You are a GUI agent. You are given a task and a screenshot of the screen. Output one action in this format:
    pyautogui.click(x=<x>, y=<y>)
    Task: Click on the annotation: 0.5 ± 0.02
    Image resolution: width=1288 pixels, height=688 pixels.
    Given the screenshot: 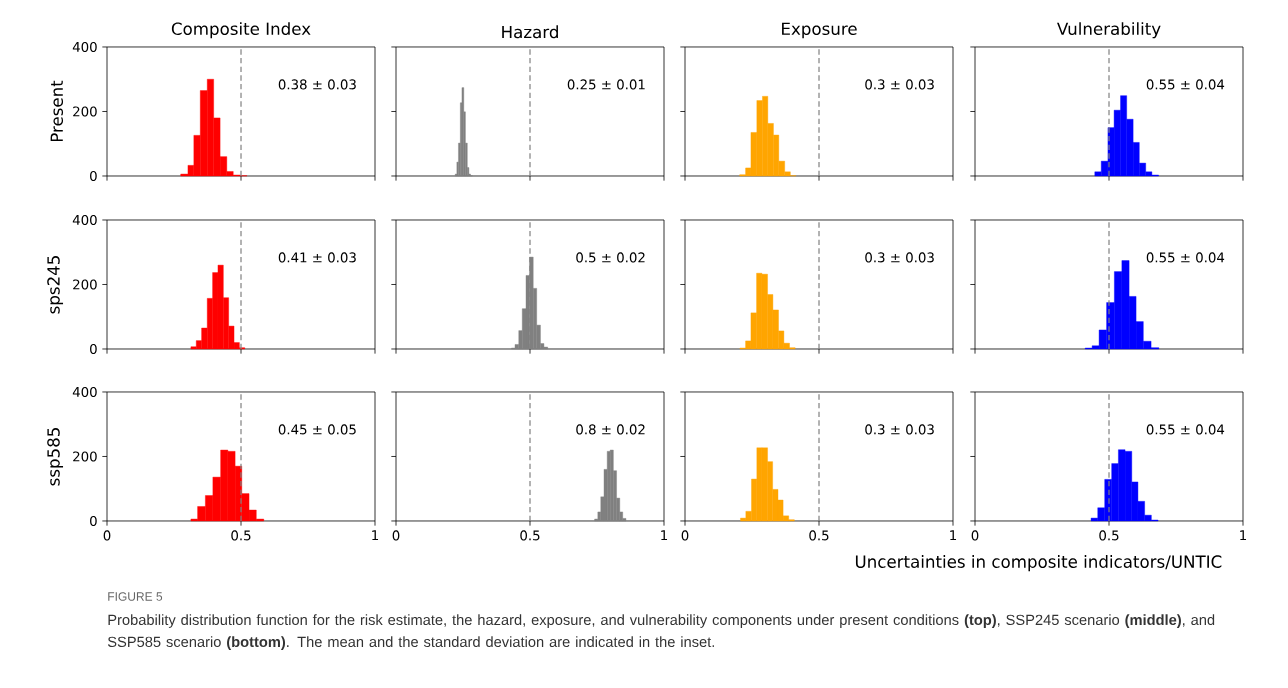 What is the action you would take?
    pyautogui.click(x=610, y=257)
    